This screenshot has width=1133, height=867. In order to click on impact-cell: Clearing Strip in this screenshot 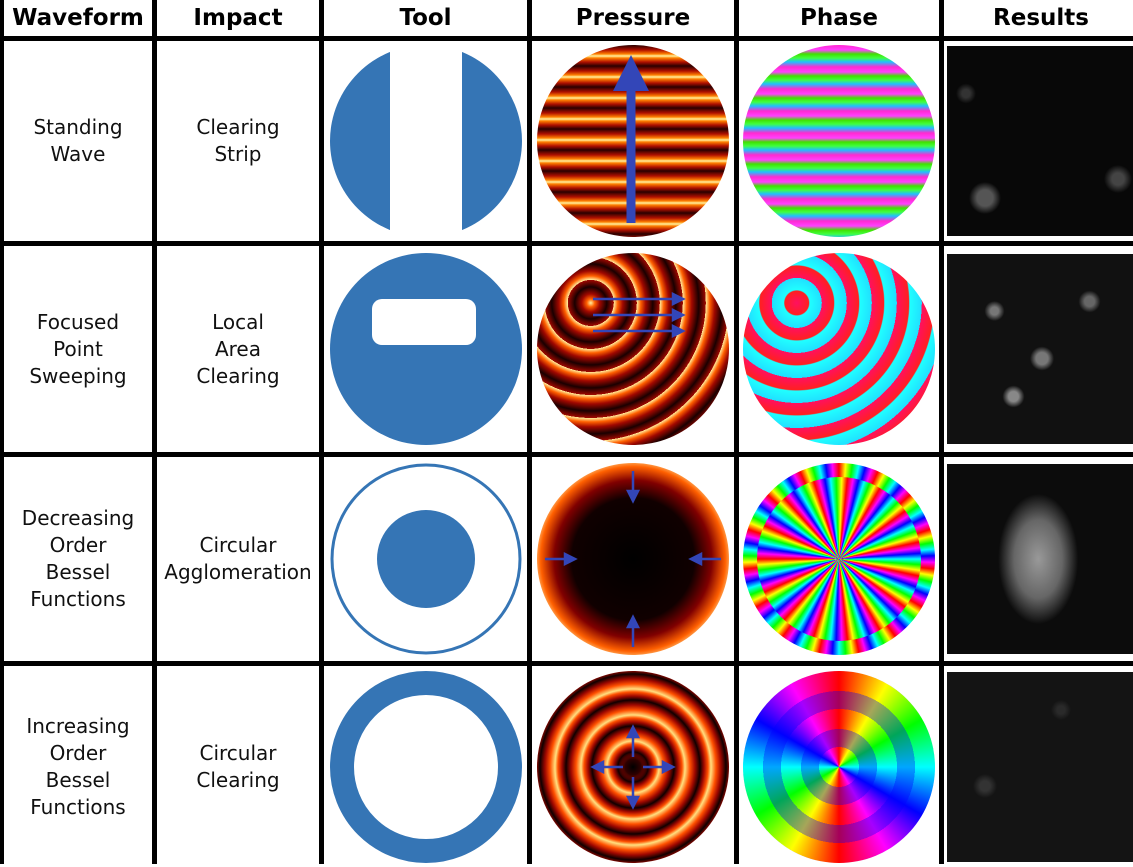, I will do `click(238, 141)`.